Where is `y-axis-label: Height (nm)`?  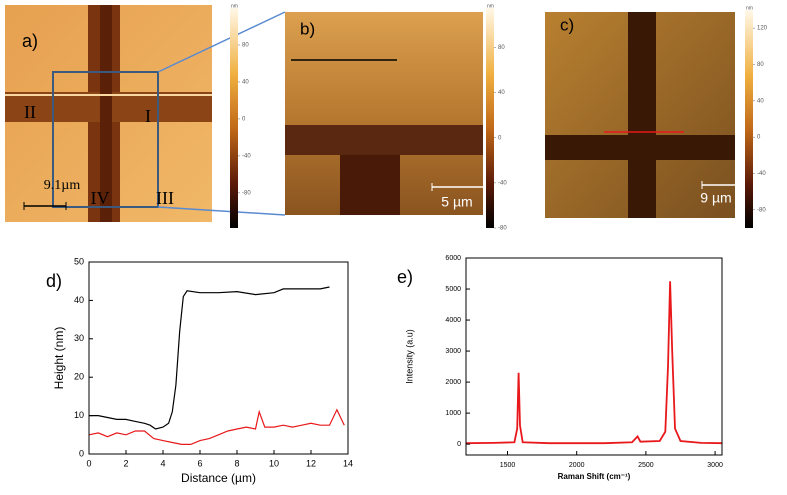
y-axis-label: Height (nm) is located at coordinates (59, 358).